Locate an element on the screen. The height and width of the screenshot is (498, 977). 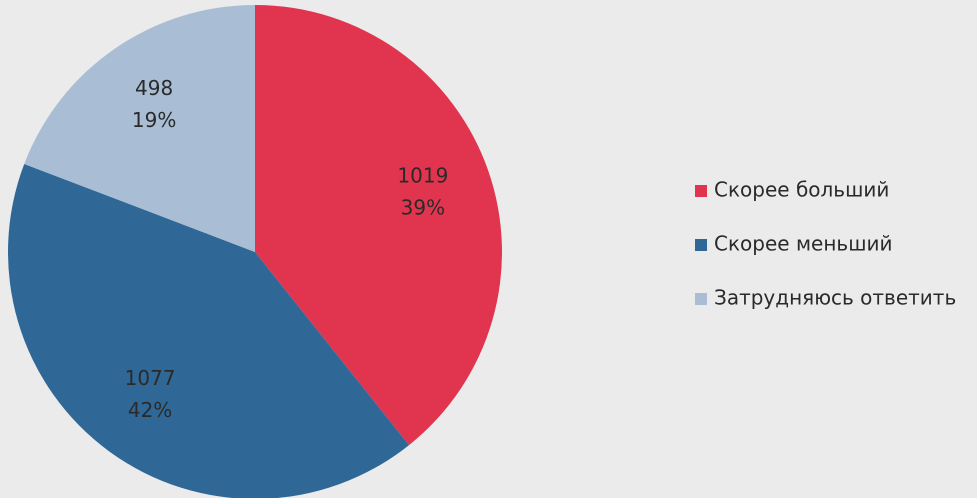
pie-slice is located at coordinates (139, 128).